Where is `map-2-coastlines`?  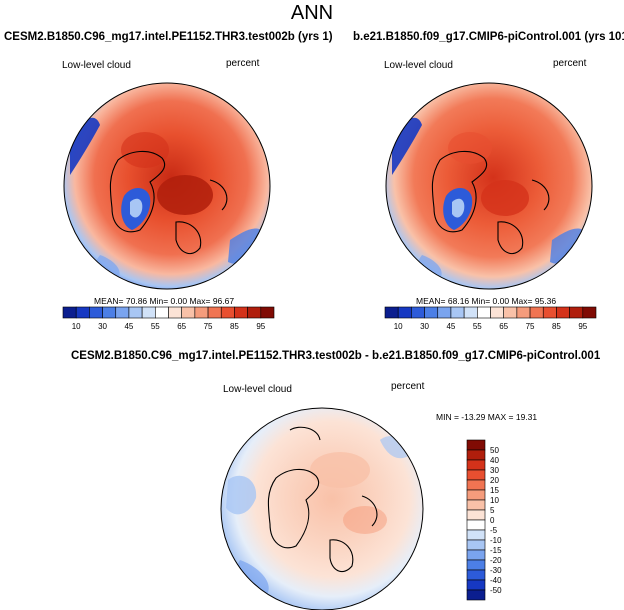
map-2-coastlines is located at coordinates (490, 202).